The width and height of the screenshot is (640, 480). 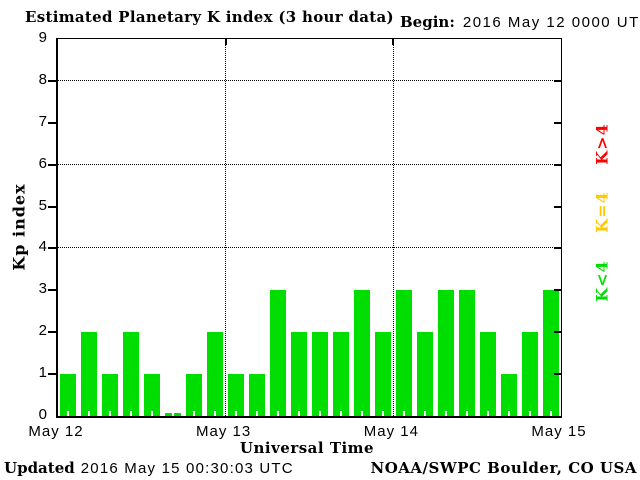 What do you see at coordinates (42, 289) in the screenshot?
I see `y-tick-label-3: 3` at bounding box center [42, 289].